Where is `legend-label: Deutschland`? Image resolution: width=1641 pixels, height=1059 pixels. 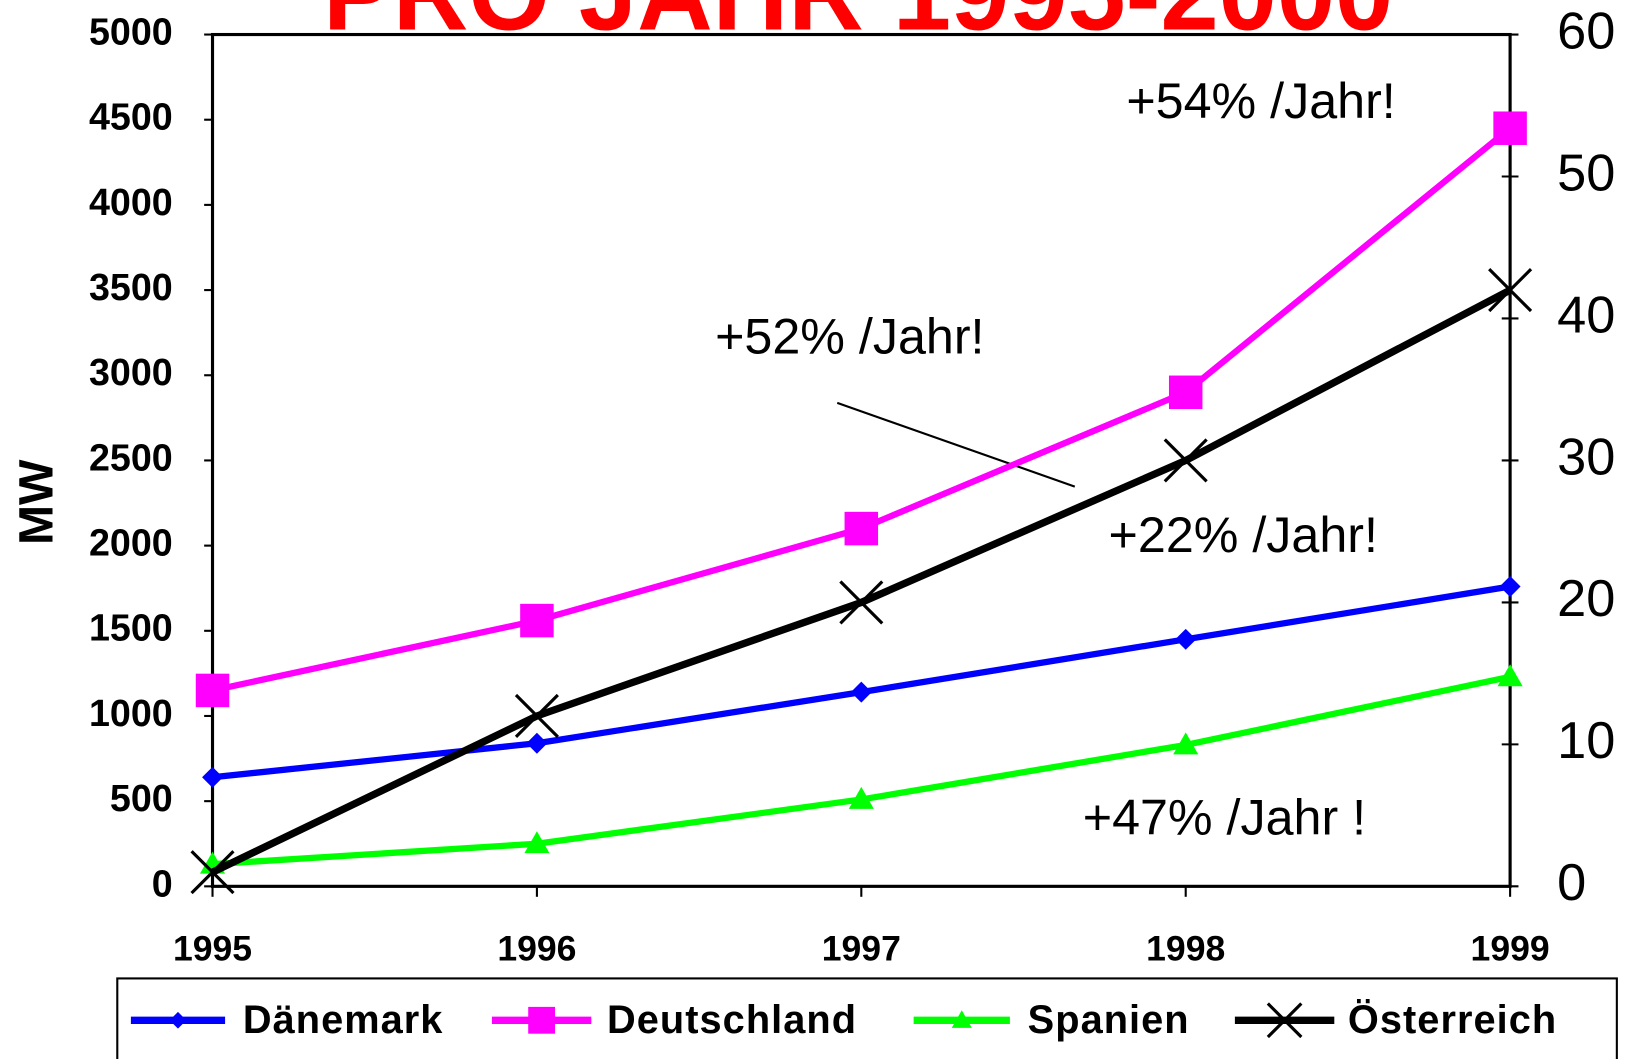
legend-label: Deutschland is located at coordinates (732, 1020).